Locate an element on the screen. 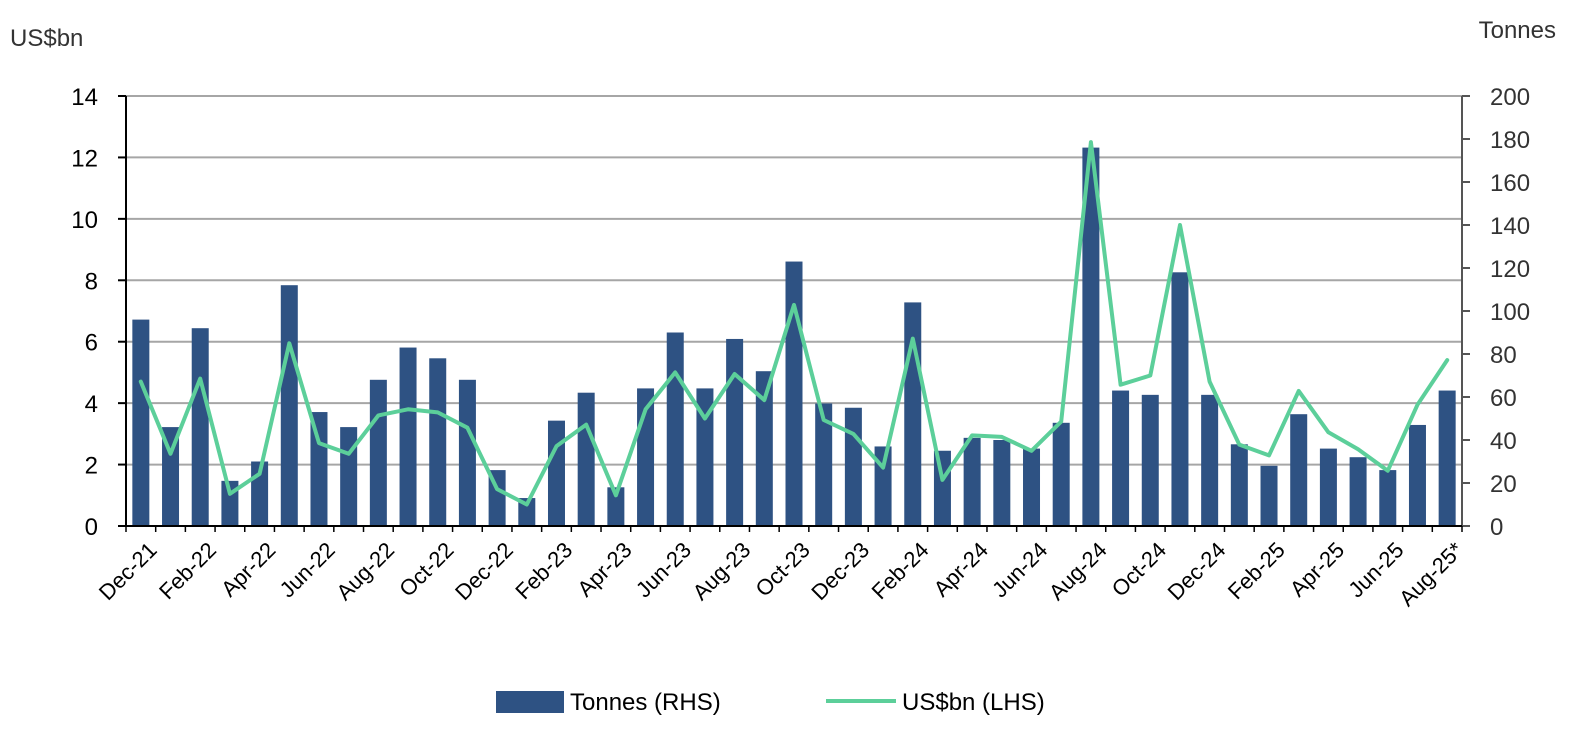 This screenshot has width=1586, height=746. left-tick-label: 12 is located at coordinates (84, 158).